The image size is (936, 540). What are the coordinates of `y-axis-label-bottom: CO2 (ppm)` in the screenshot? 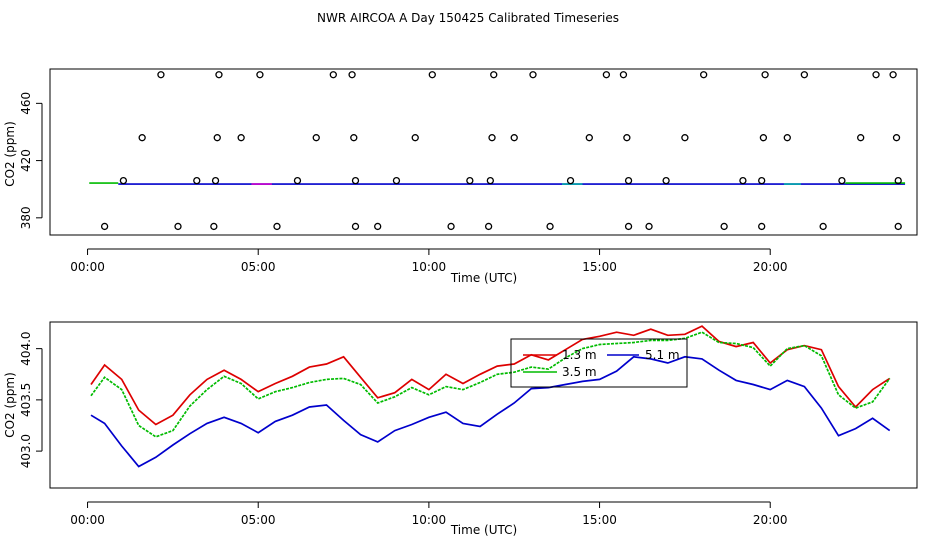 It's located at (10, 405).